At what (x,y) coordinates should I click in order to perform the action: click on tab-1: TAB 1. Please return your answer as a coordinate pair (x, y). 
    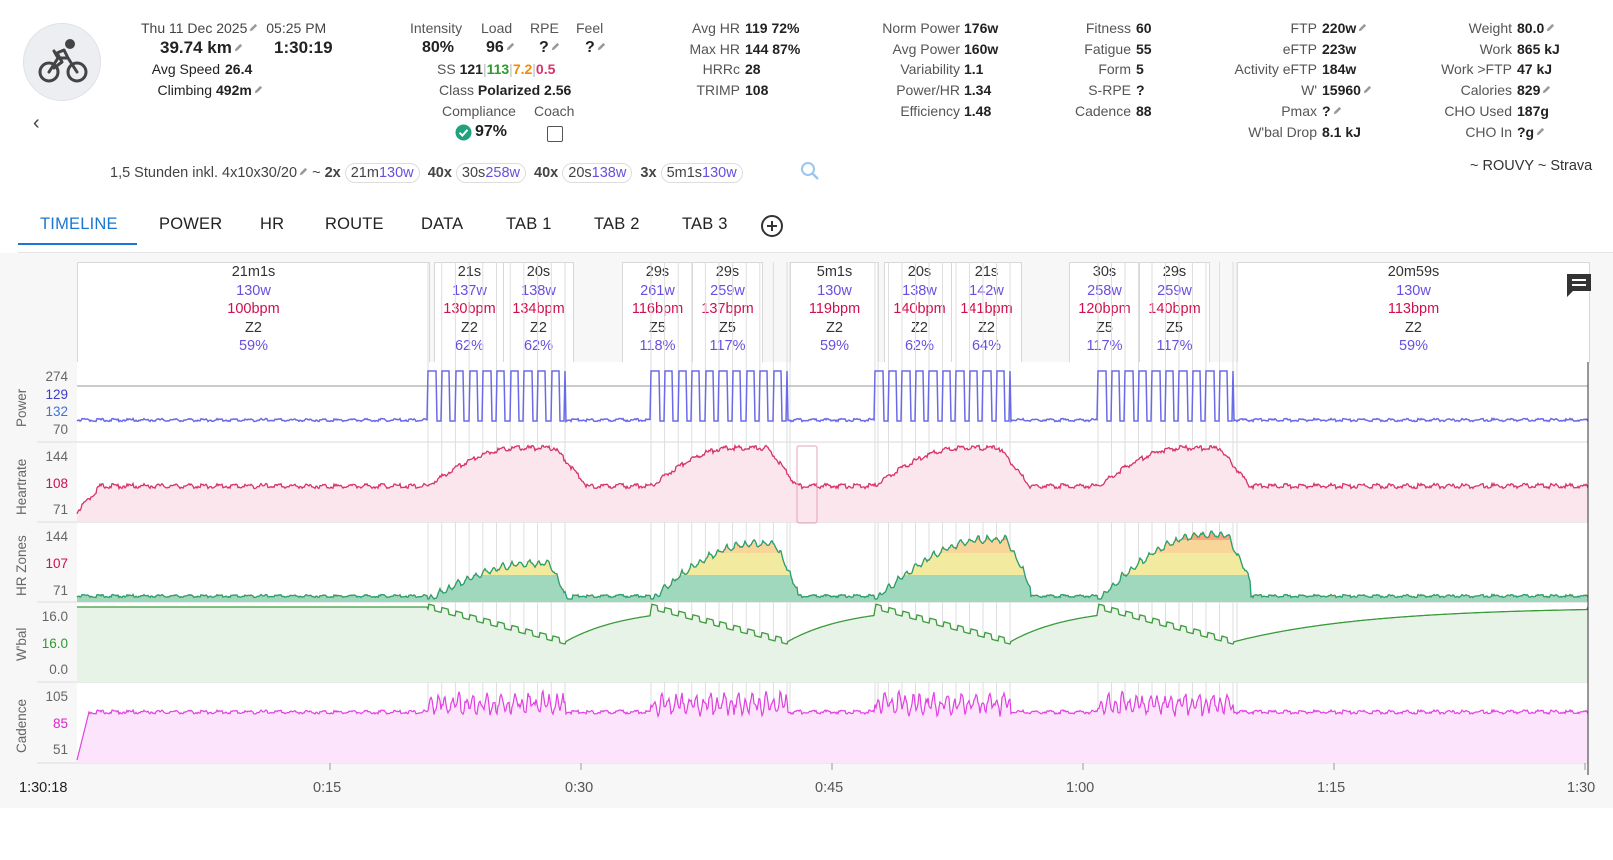
    Looking at the image, I should click on (529, 224).